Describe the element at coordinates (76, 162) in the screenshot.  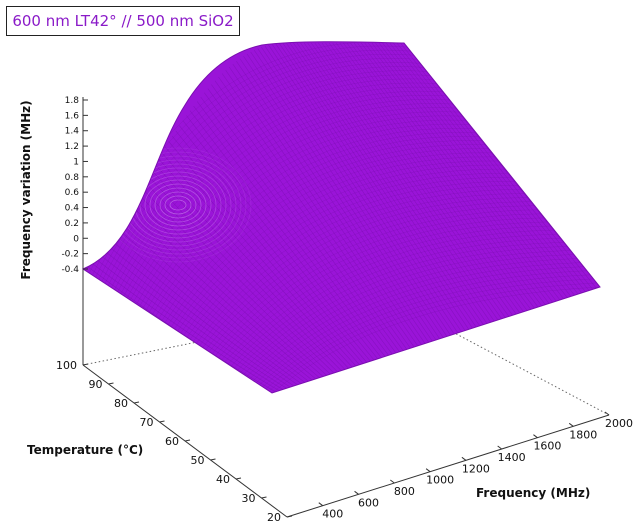
I see `z-tick-label: 1` at that location.